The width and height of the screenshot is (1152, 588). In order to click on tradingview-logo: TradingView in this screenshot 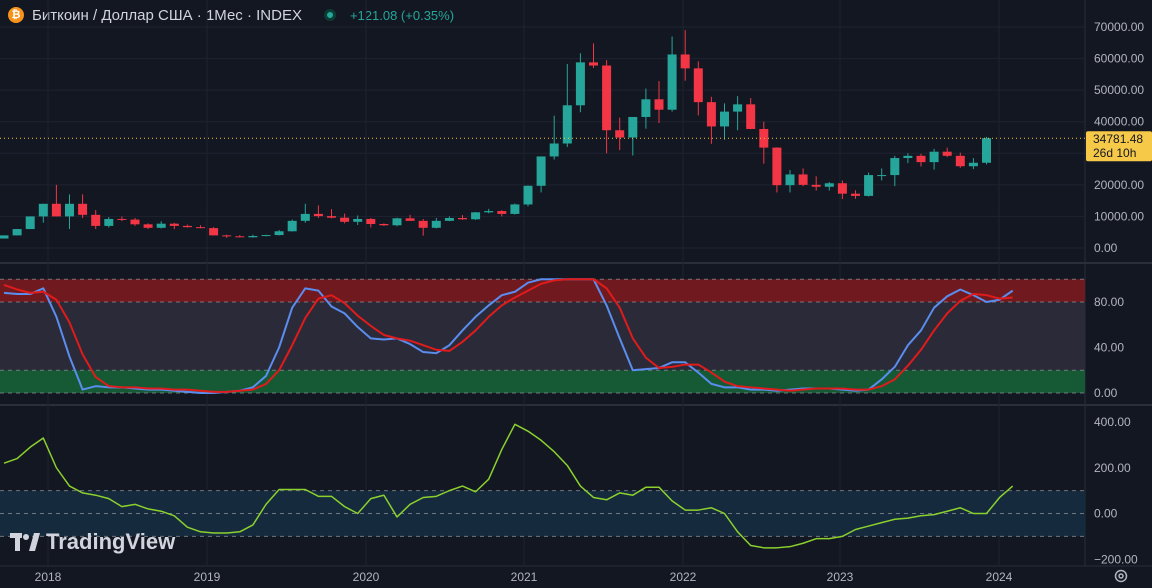, I will do `click(92, 542)`.